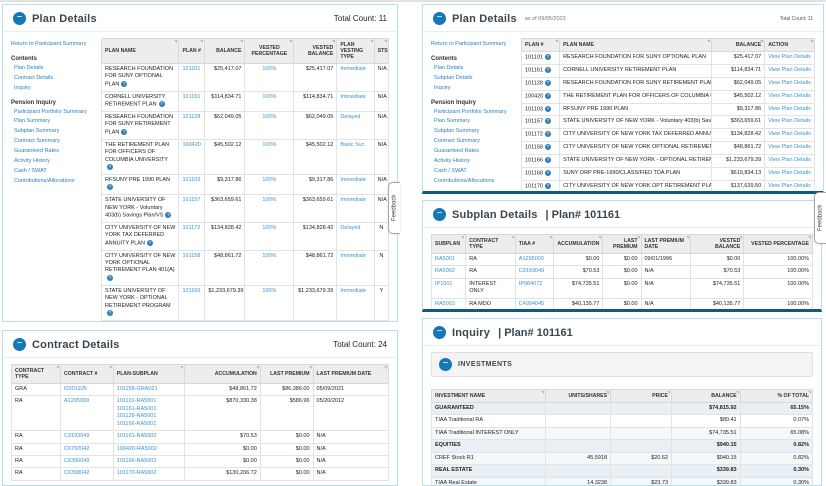  Describe the element at coordinates (442, 87) in the screenshot. I see `sidebar-link: Inquiry` at that location.